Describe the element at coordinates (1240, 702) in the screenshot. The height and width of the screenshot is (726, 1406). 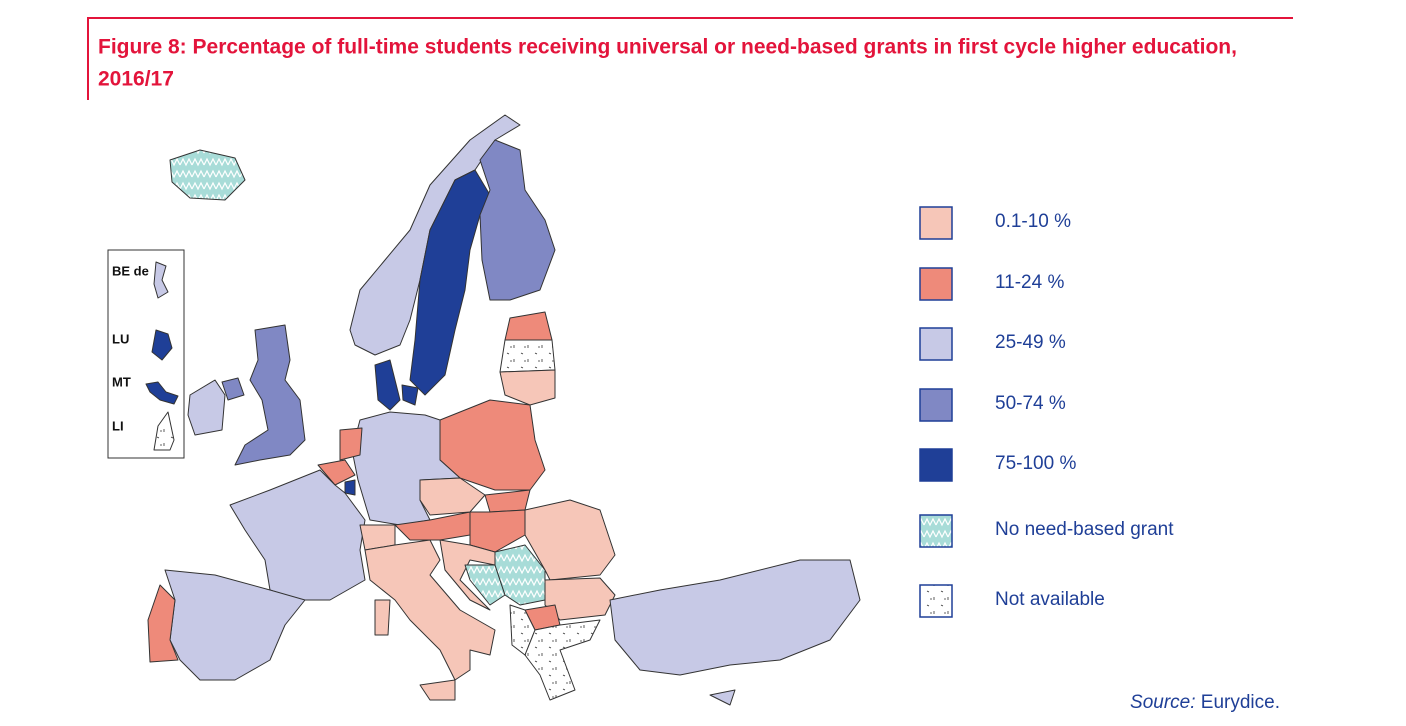
I see `source-text: Eurydice.` at that location.